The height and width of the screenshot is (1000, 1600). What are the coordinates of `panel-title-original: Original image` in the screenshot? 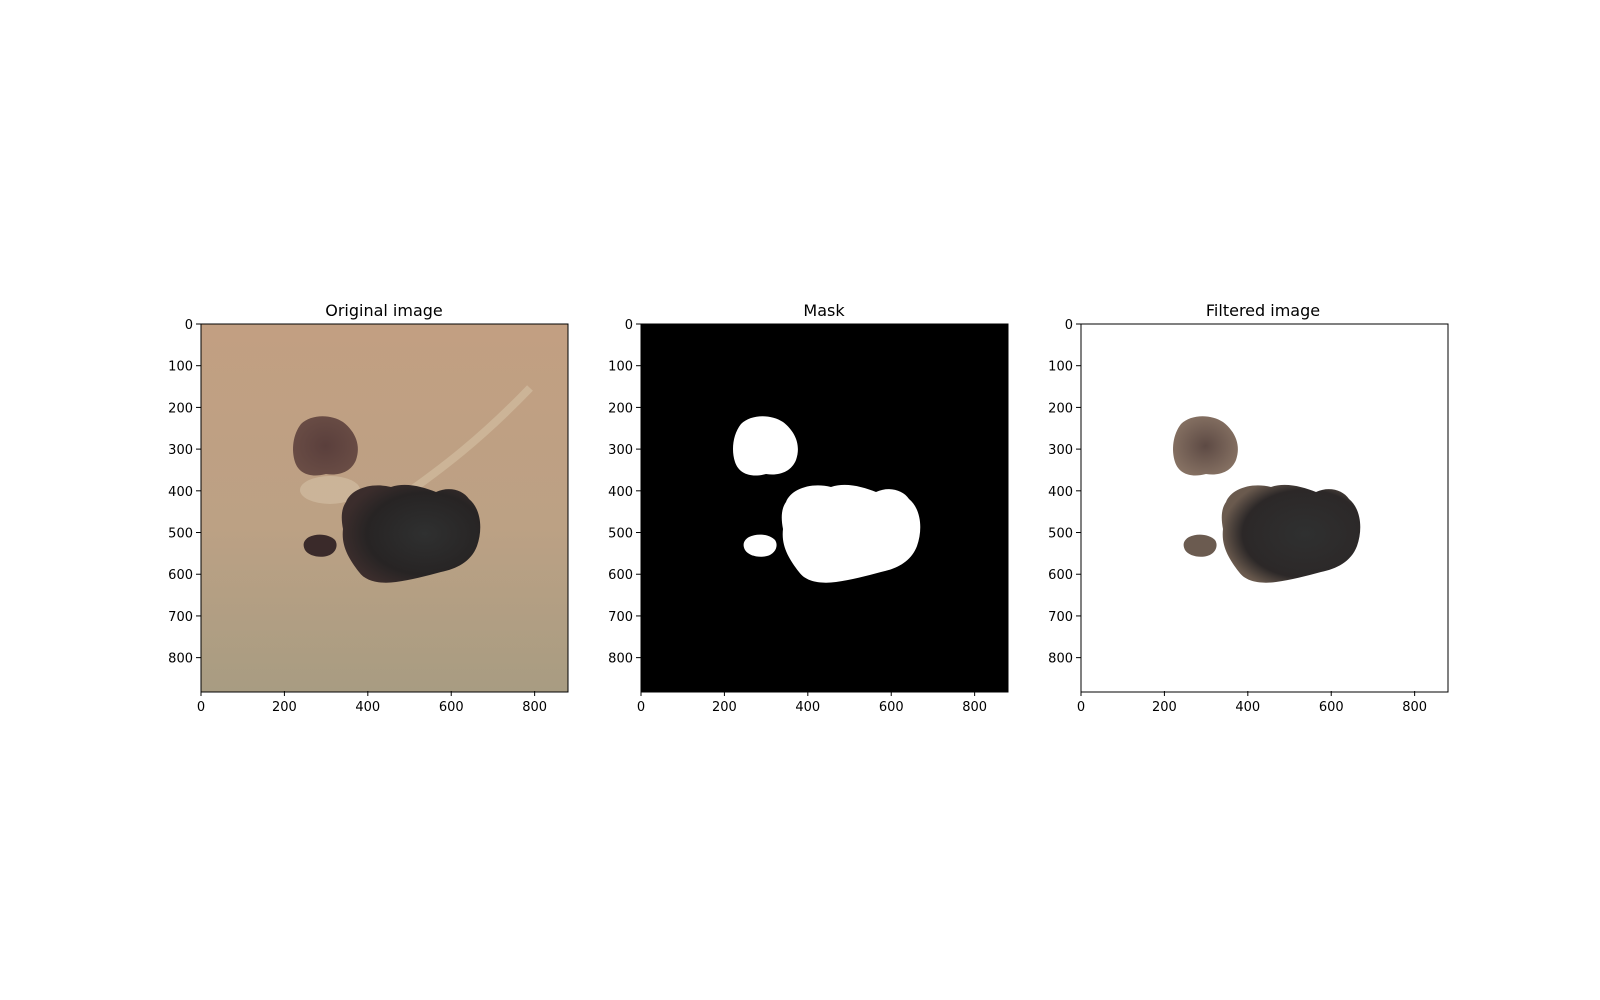 It's located at (384, 310).